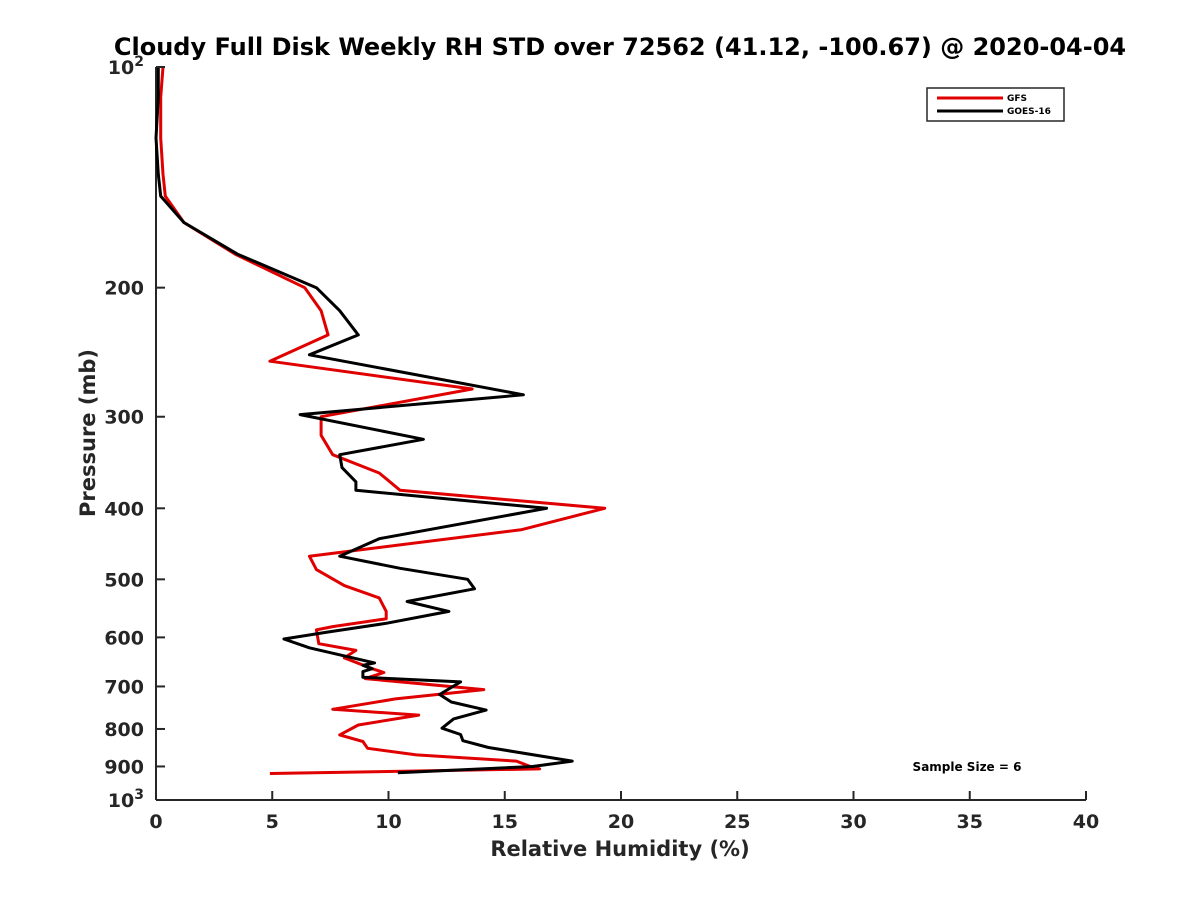 This screenshot has height=900, width=1200. I want to click on x-tick-label: 35, so click(970, 822).